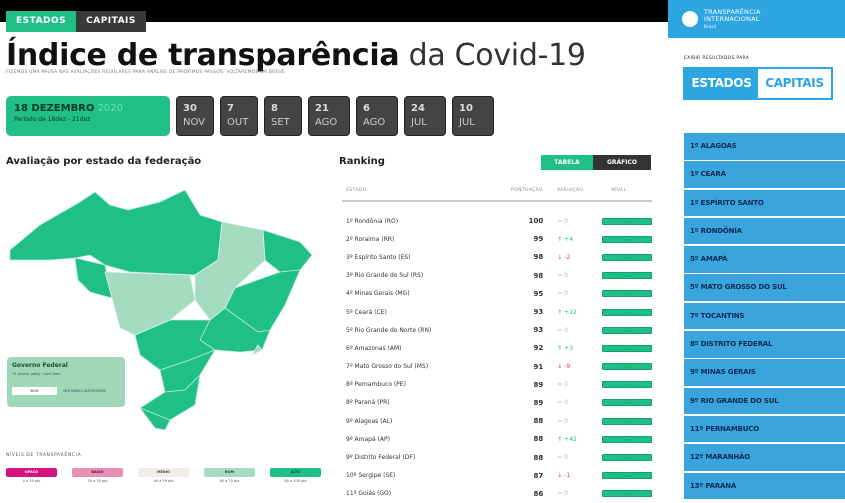 Image resolution: width=845 pixels, height=503 pixels. Describe the element at coordinates (473, 116) in the screenshot. I see `date-button-10-jul: 10 JUL` at that location.